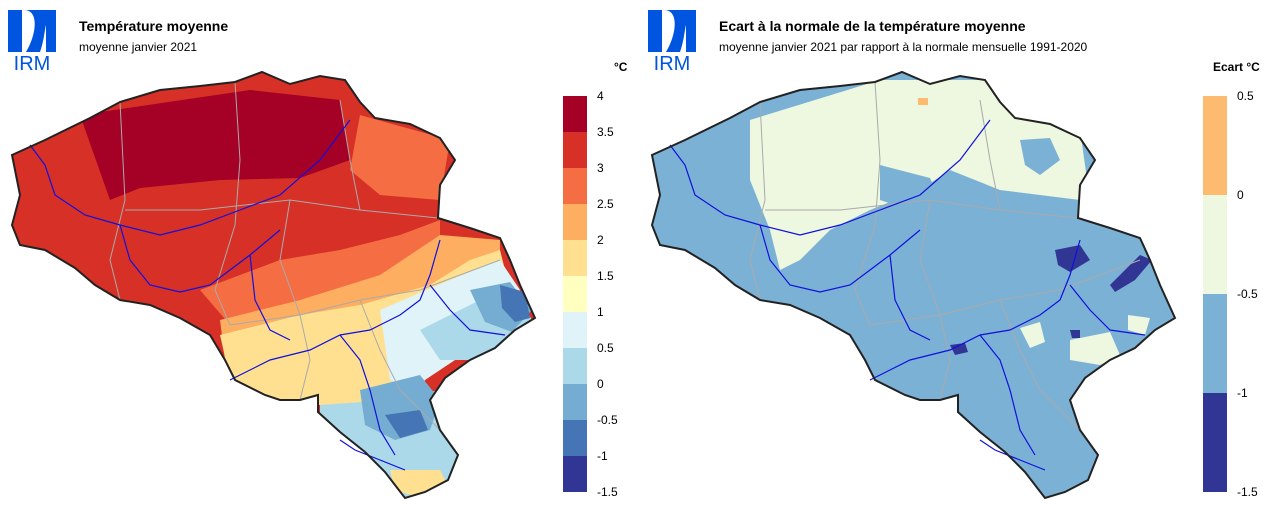 This screenshot has width=1280, height=507. Describe the element at coordinates (138, 47) in the screenshot. I see `map-subtitle: moyenne janvier 2021` at that location.